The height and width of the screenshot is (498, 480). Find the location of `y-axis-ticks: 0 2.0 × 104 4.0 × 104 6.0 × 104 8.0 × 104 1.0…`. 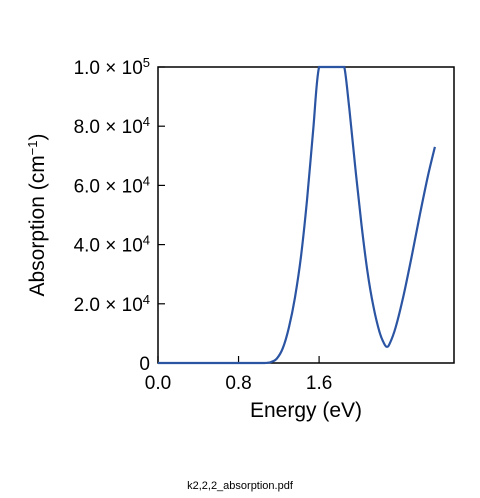

y-axis-ticks: 0 2.0 × 104 4.0 × 104 6.0 × 104 8.0 × 104 1.0… is located at coordinates (119, 215).